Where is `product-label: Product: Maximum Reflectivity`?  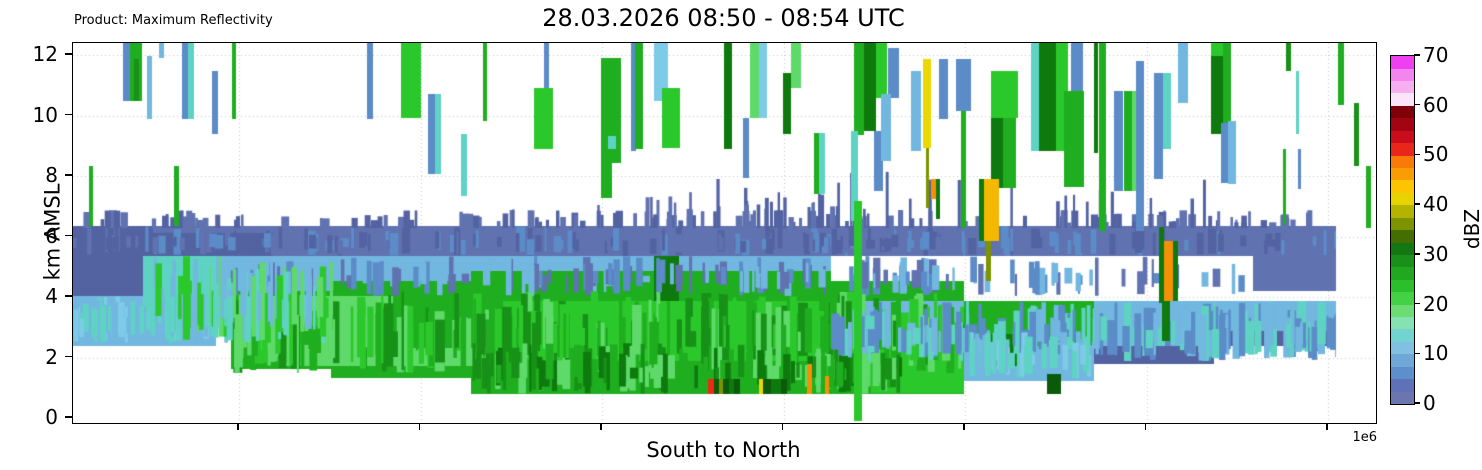 product-label: Product: Maximum Reflectivity is located at coordinates (173, 20).